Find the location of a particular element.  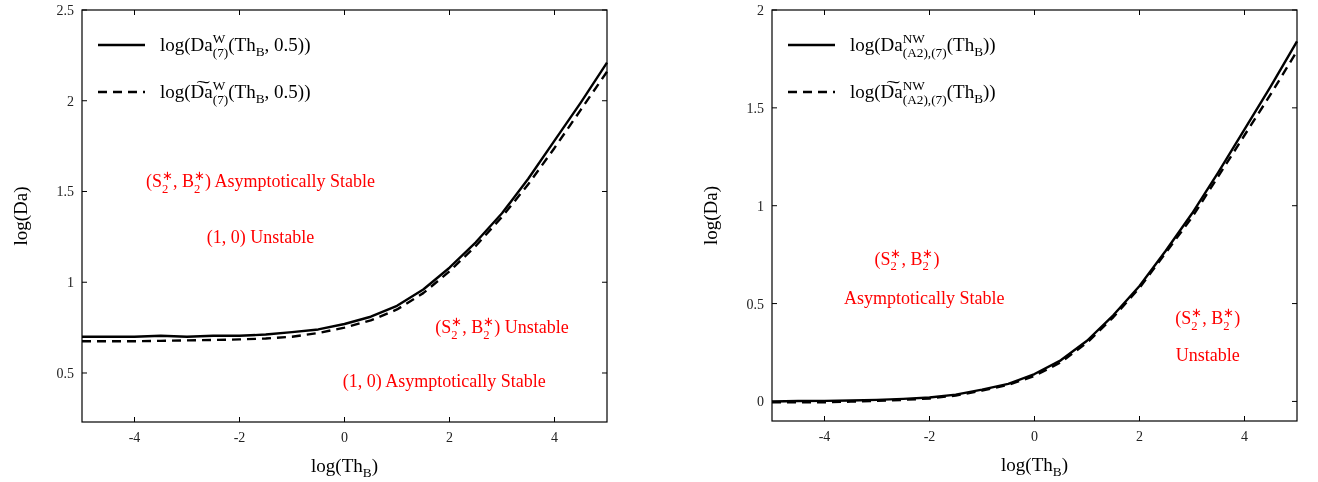

legend-label: log(Da$^{W}$$_{(7)}$(Th$_{B}$, 0.5)) is located at coordinates (235, 45).